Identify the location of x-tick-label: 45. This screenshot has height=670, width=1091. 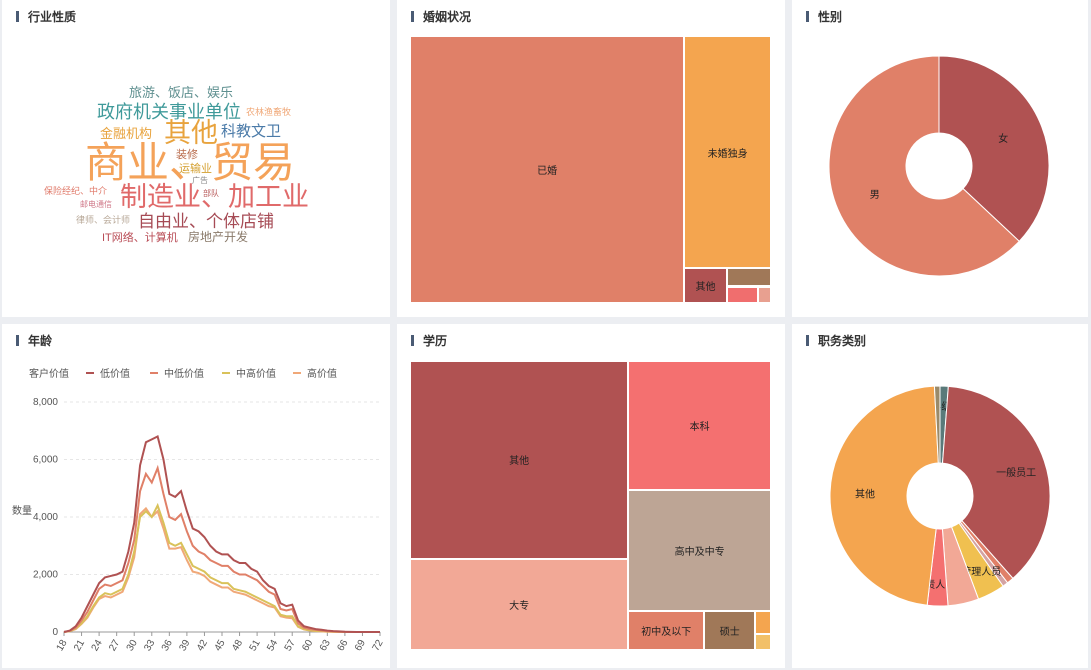
(220, 646).